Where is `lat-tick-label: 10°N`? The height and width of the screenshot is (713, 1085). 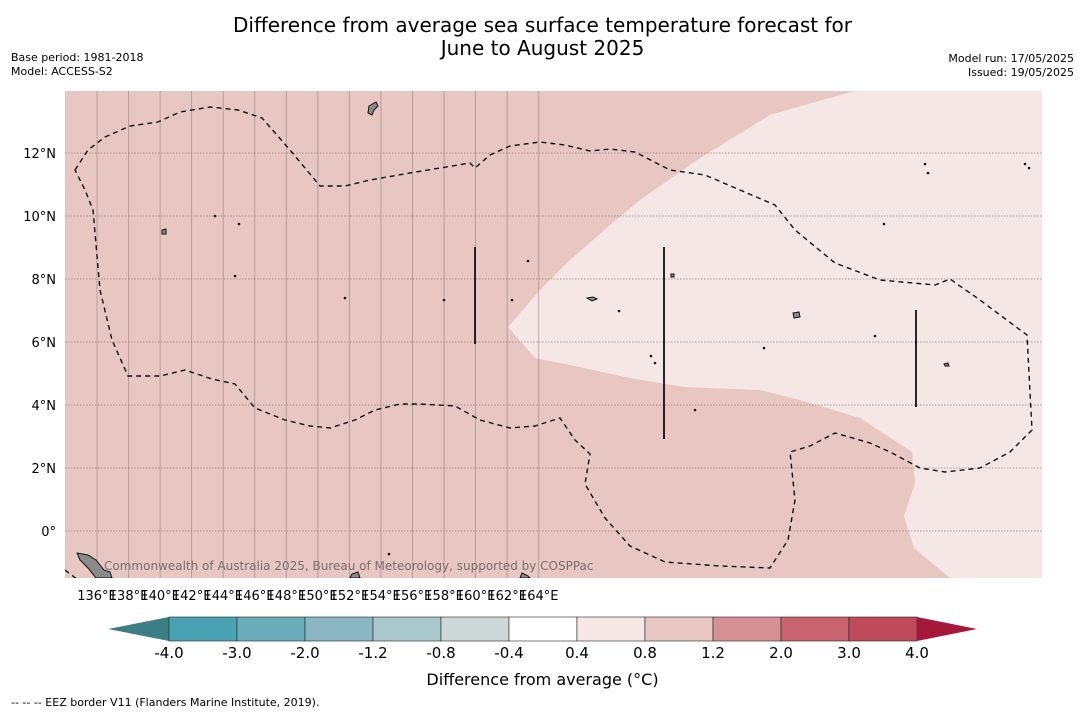
lat-tick-label: 10°N is located at coordinates (39, 217).